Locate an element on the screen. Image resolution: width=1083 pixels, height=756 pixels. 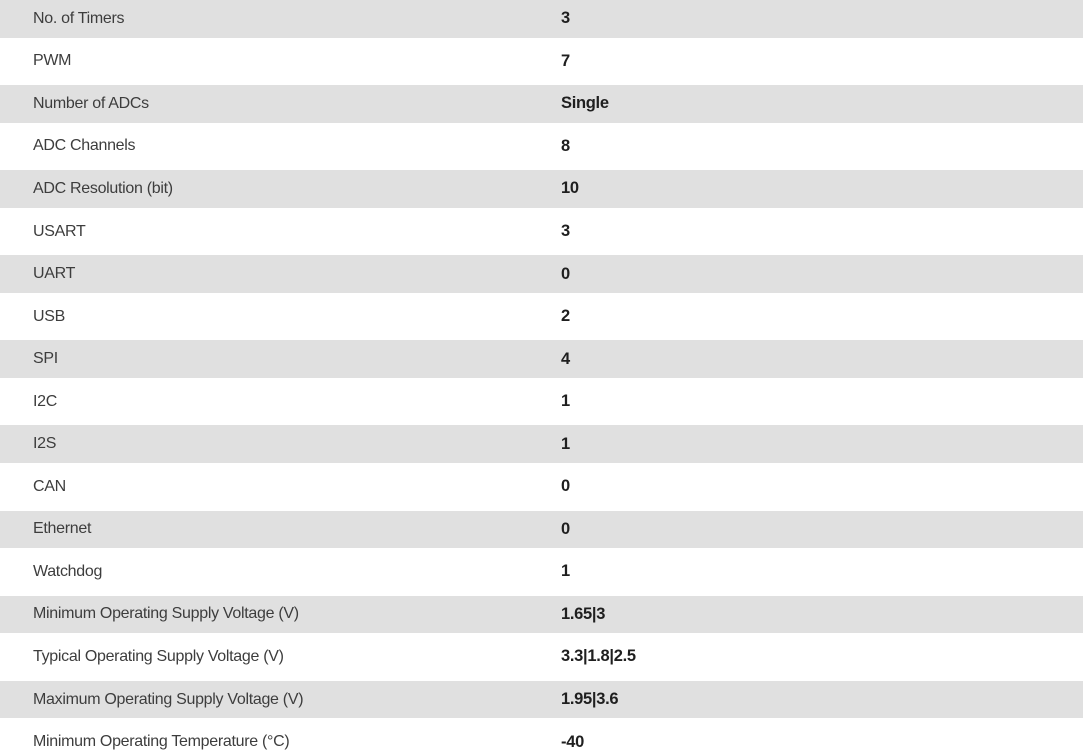
spec-value: 7 is located at coordinates (565, 60).